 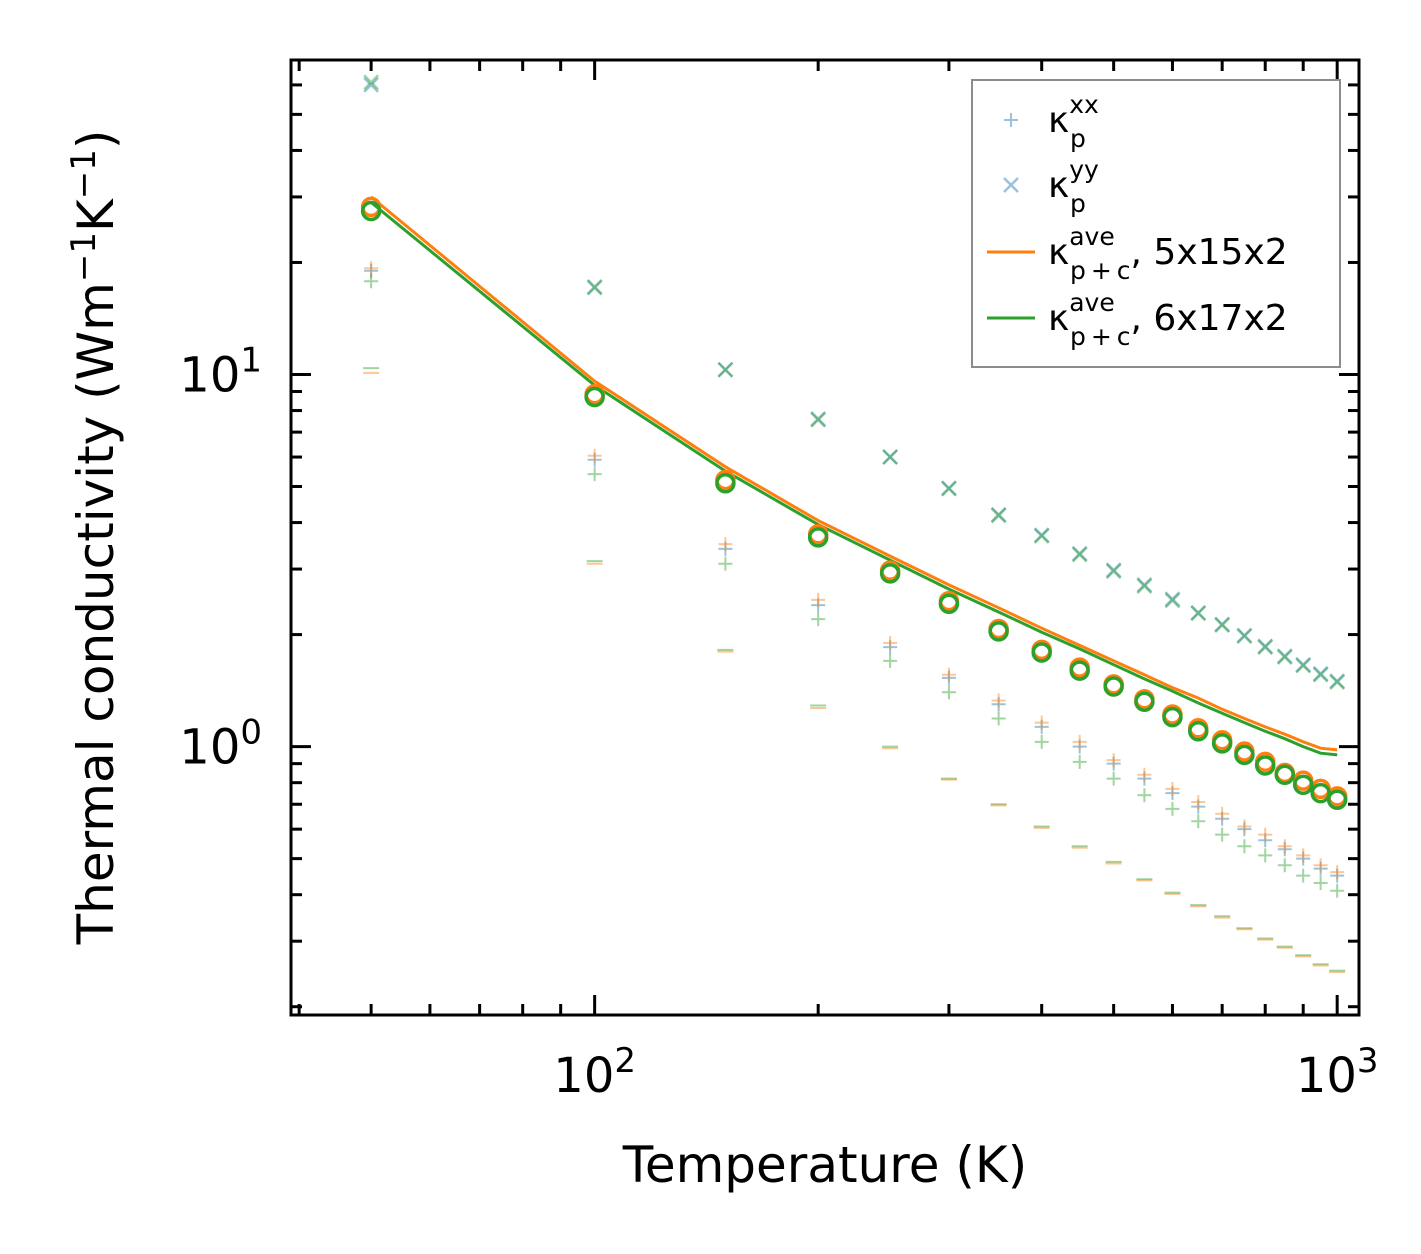 I want to click on y-axis-label: Thermal conductivity (Wm−1K−1), so click(x=94, y=538).